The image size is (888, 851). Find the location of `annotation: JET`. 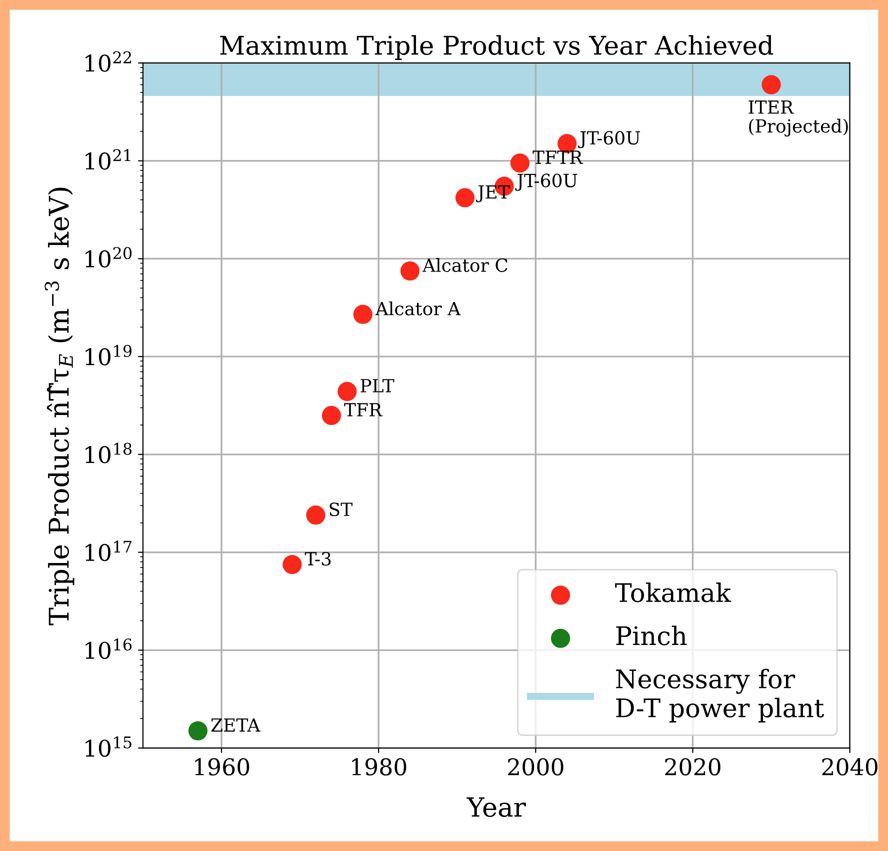

annotation: JET is located at coordinates (493, 193).